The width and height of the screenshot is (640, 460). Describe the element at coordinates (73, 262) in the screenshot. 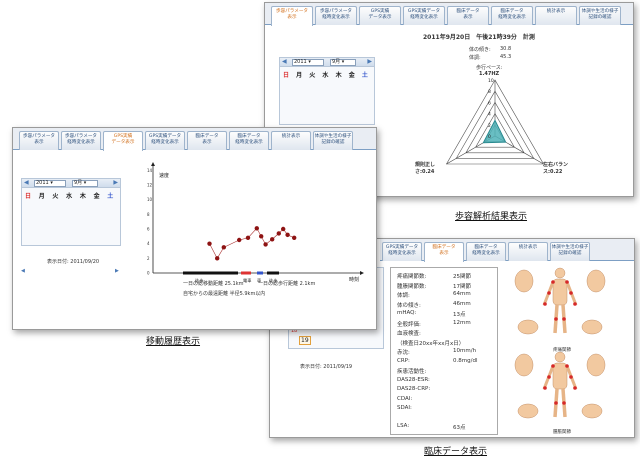

I see `gps-display-date: 表示日付: 2011/09/20` at that location.